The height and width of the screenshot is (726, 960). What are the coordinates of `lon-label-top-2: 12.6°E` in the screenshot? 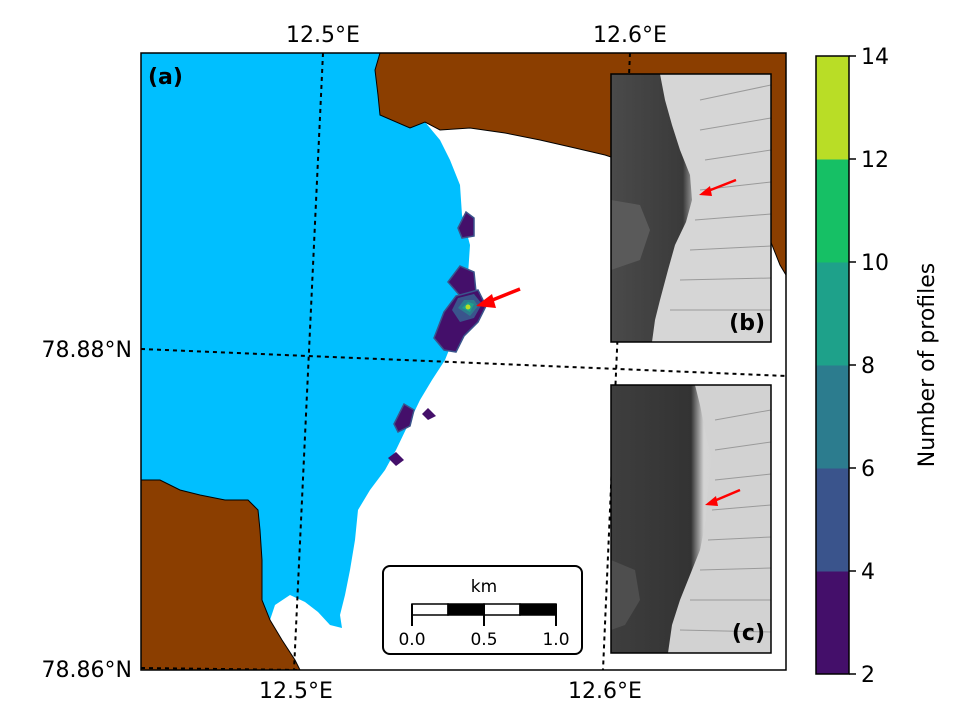 It's located at (630, 35).